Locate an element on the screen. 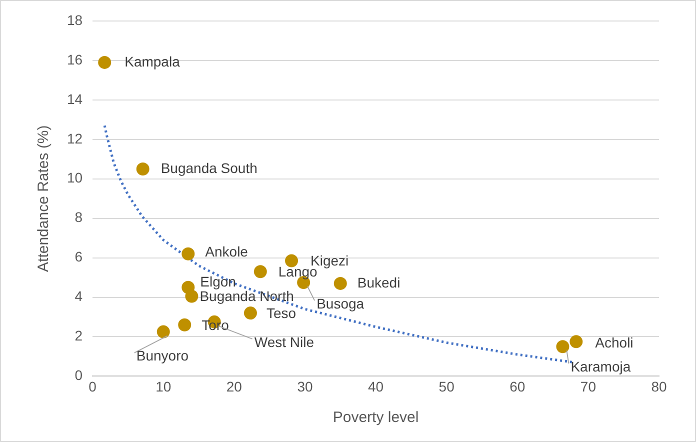 Image resolution: width=696 pixels, height=442 pixels. y-tick-label: 6 is located at coordinates (78, 256).